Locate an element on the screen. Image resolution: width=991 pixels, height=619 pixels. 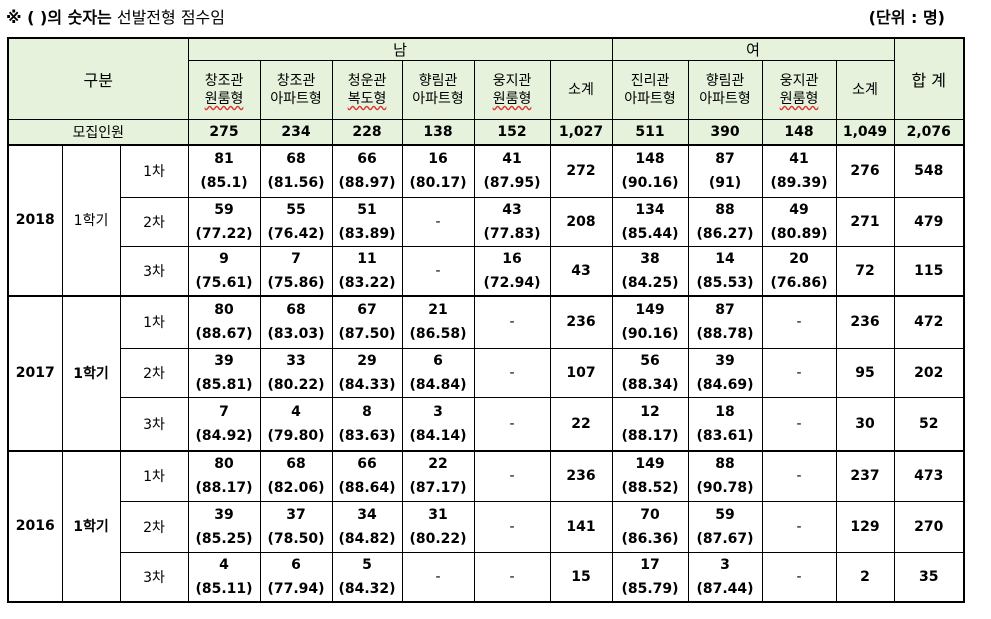
recruit-value: 1,049 is located at coordinates (865, 132).